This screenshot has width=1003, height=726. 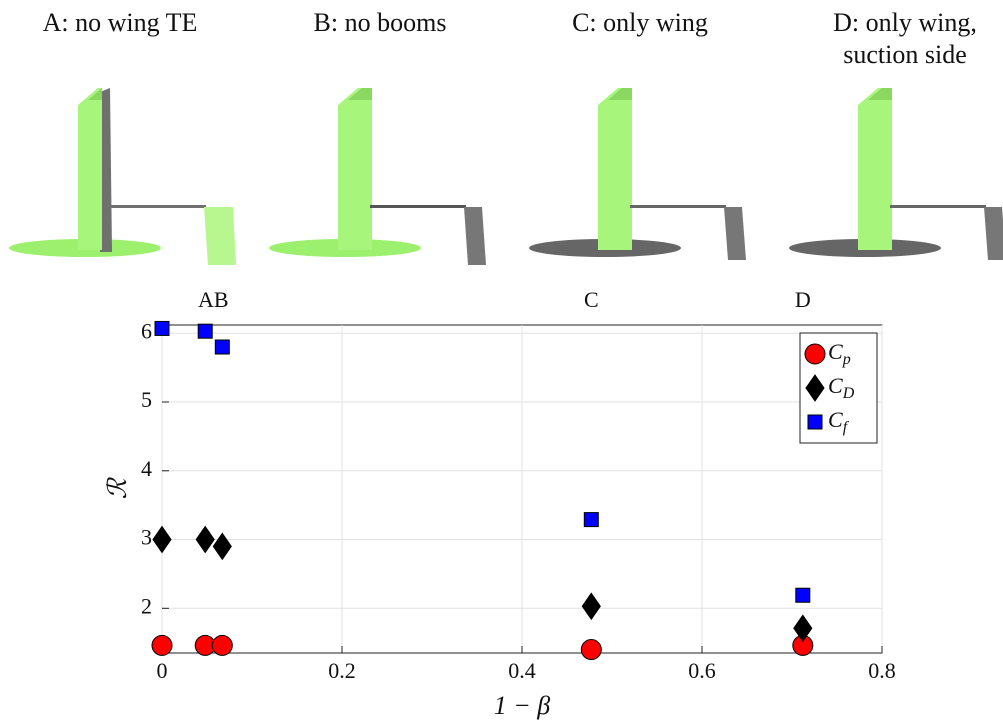 I want to click on x-tick-label: 0.8, so click(x=882, y=670).